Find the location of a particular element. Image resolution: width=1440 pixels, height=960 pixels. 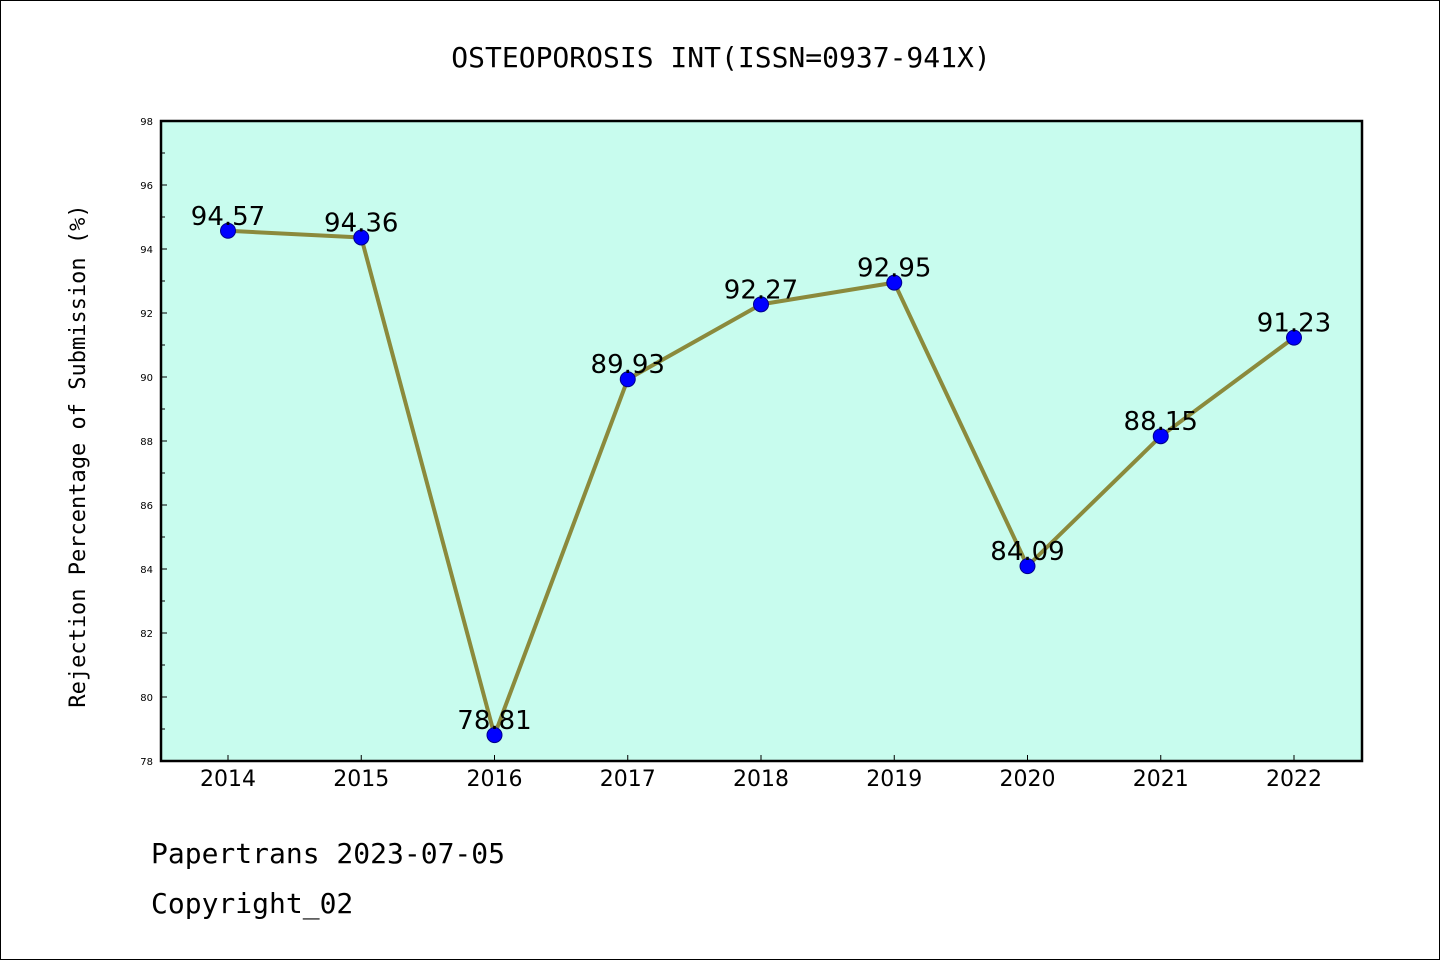

x-tick-label: 2014 is located at coordinates (228, 779).